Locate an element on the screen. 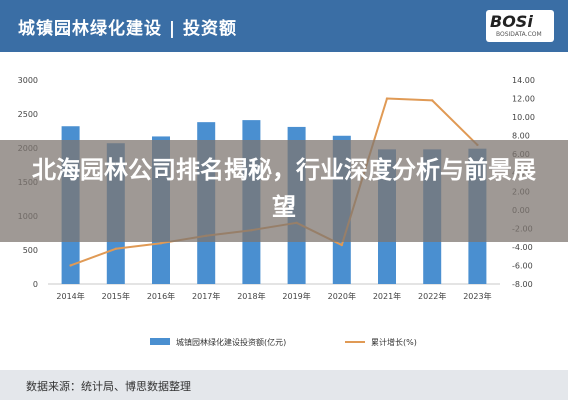 This screenshot has height=400, width=568. x-tick-label: 2016年 is located at coordinates (161, 296).